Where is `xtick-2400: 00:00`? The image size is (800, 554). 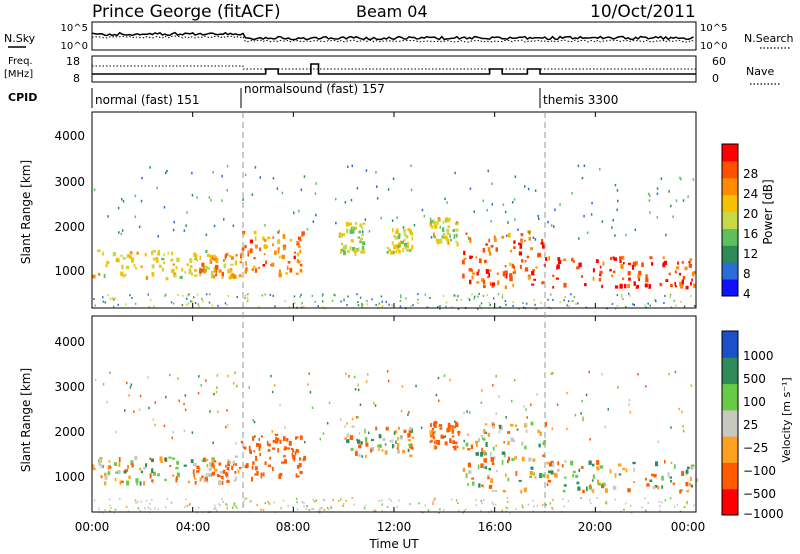
xtick-2400: 00:00 is located at coordinates (688, 527).